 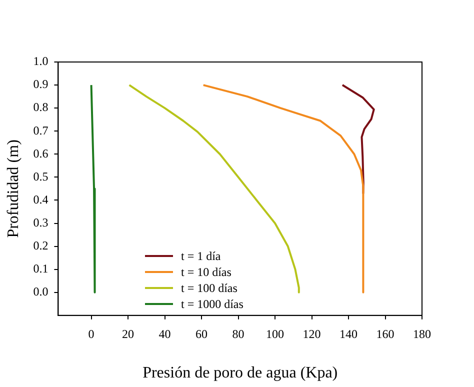 I want to click on y-tick-label: 0.3, so click(x=40, y=222).